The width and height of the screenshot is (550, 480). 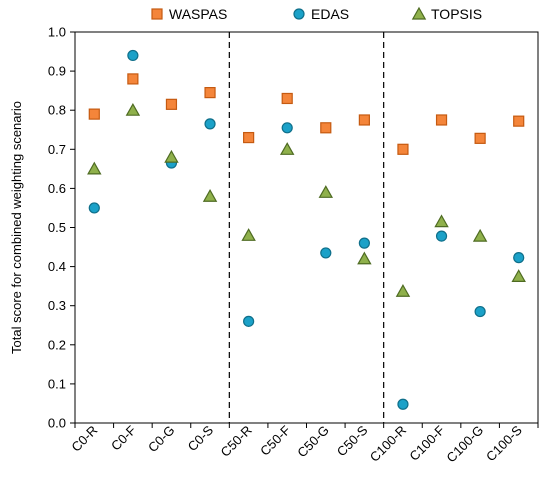 I want to click on legend-label: TOPSIS, so click(x=456, y=14).